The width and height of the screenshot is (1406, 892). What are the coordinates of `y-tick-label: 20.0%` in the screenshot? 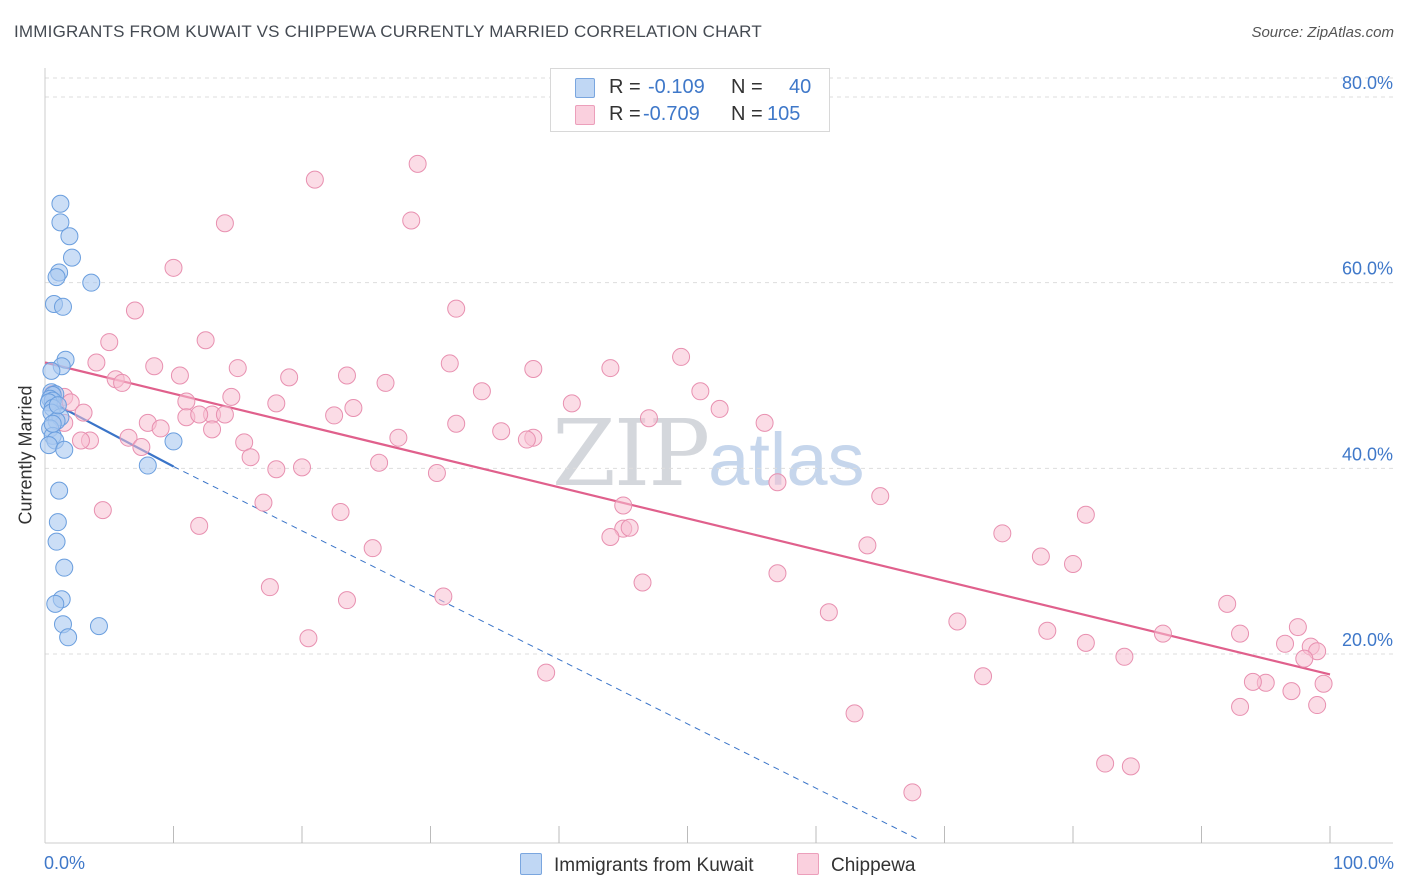 It's located at (1367, 640).